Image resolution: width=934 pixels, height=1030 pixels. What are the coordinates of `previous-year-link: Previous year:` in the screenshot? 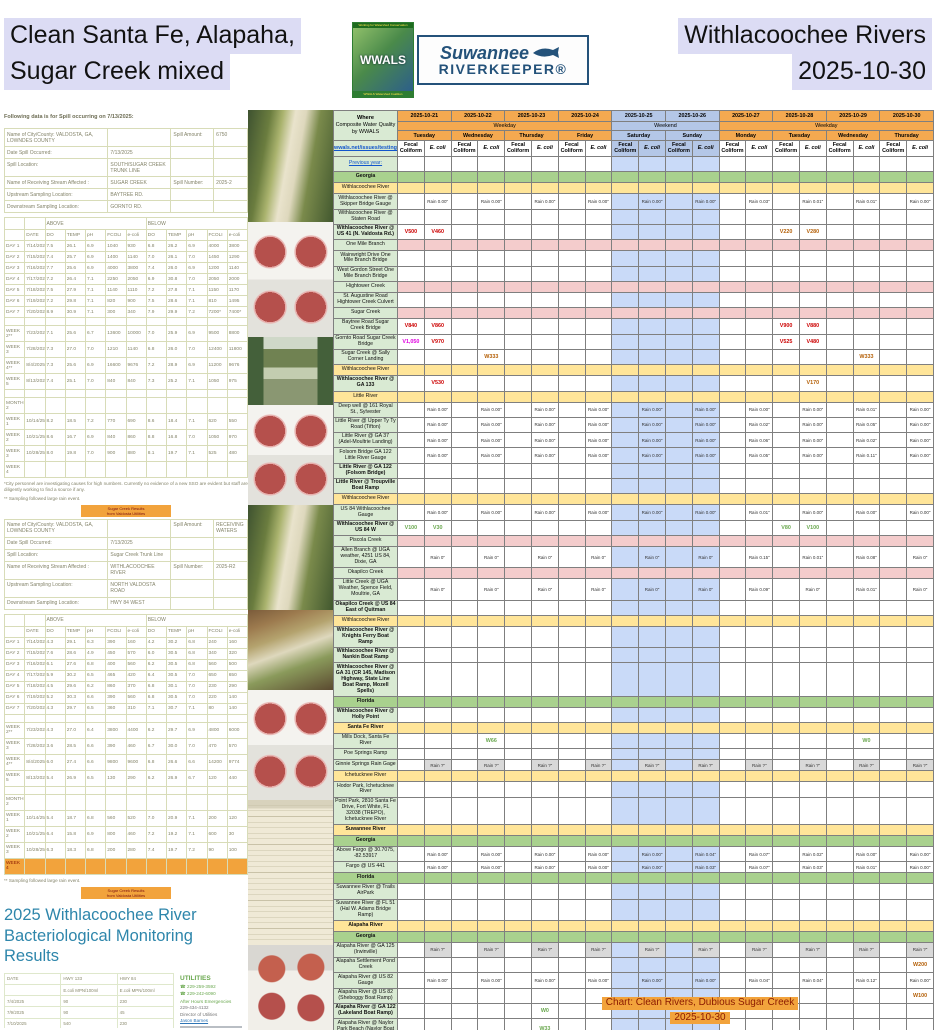 It's located at (365, 164).